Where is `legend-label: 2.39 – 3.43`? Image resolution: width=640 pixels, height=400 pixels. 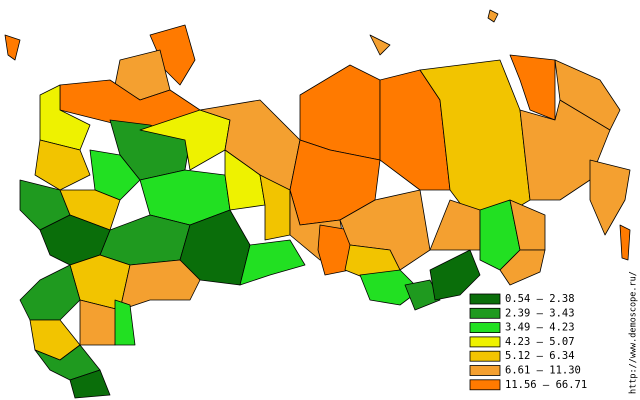
legend-label: 2.39 – 3.43 is located at coordinates (540, 313).